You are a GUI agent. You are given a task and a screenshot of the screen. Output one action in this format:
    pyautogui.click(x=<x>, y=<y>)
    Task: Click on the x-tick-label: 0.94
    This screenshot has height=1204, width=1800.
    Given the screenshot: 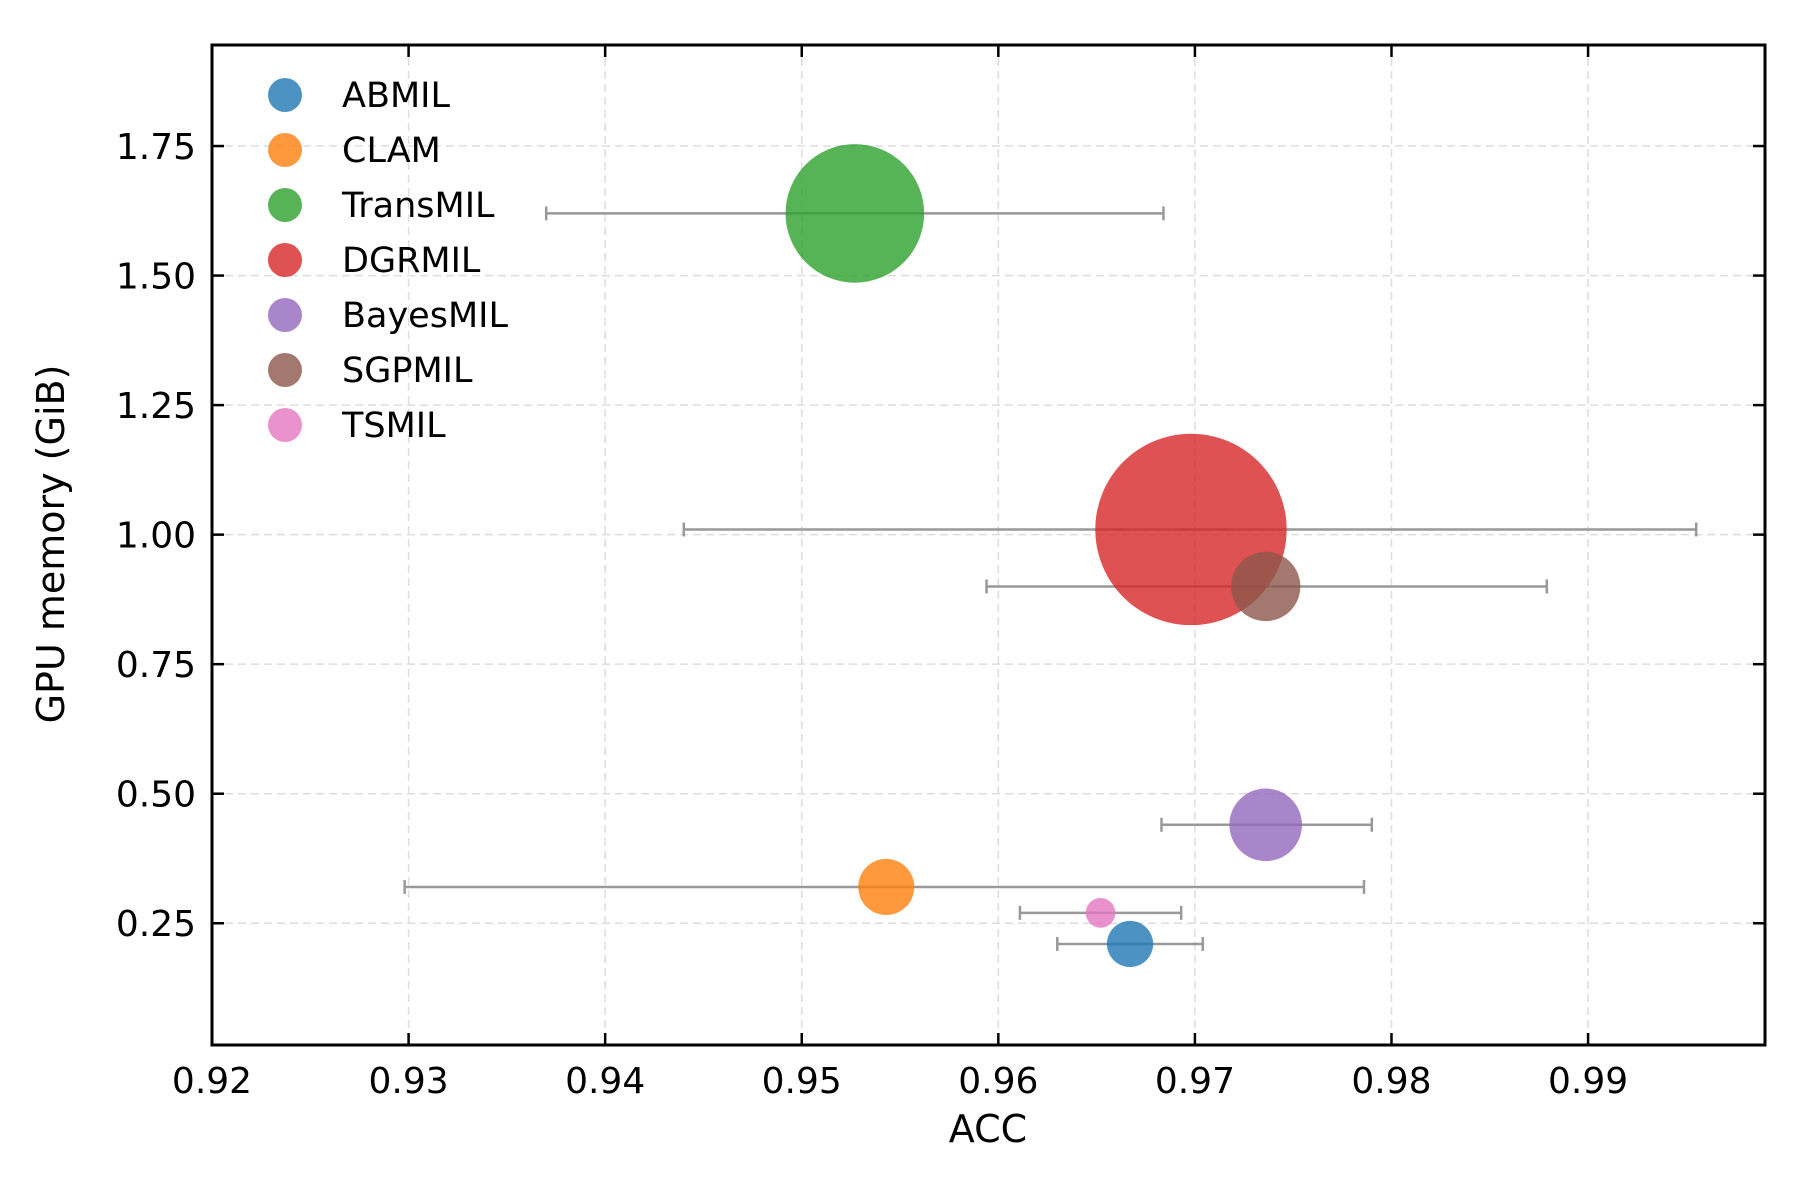 What is the action you would take?
    pyautogui.click(x=605, y=1081)
    